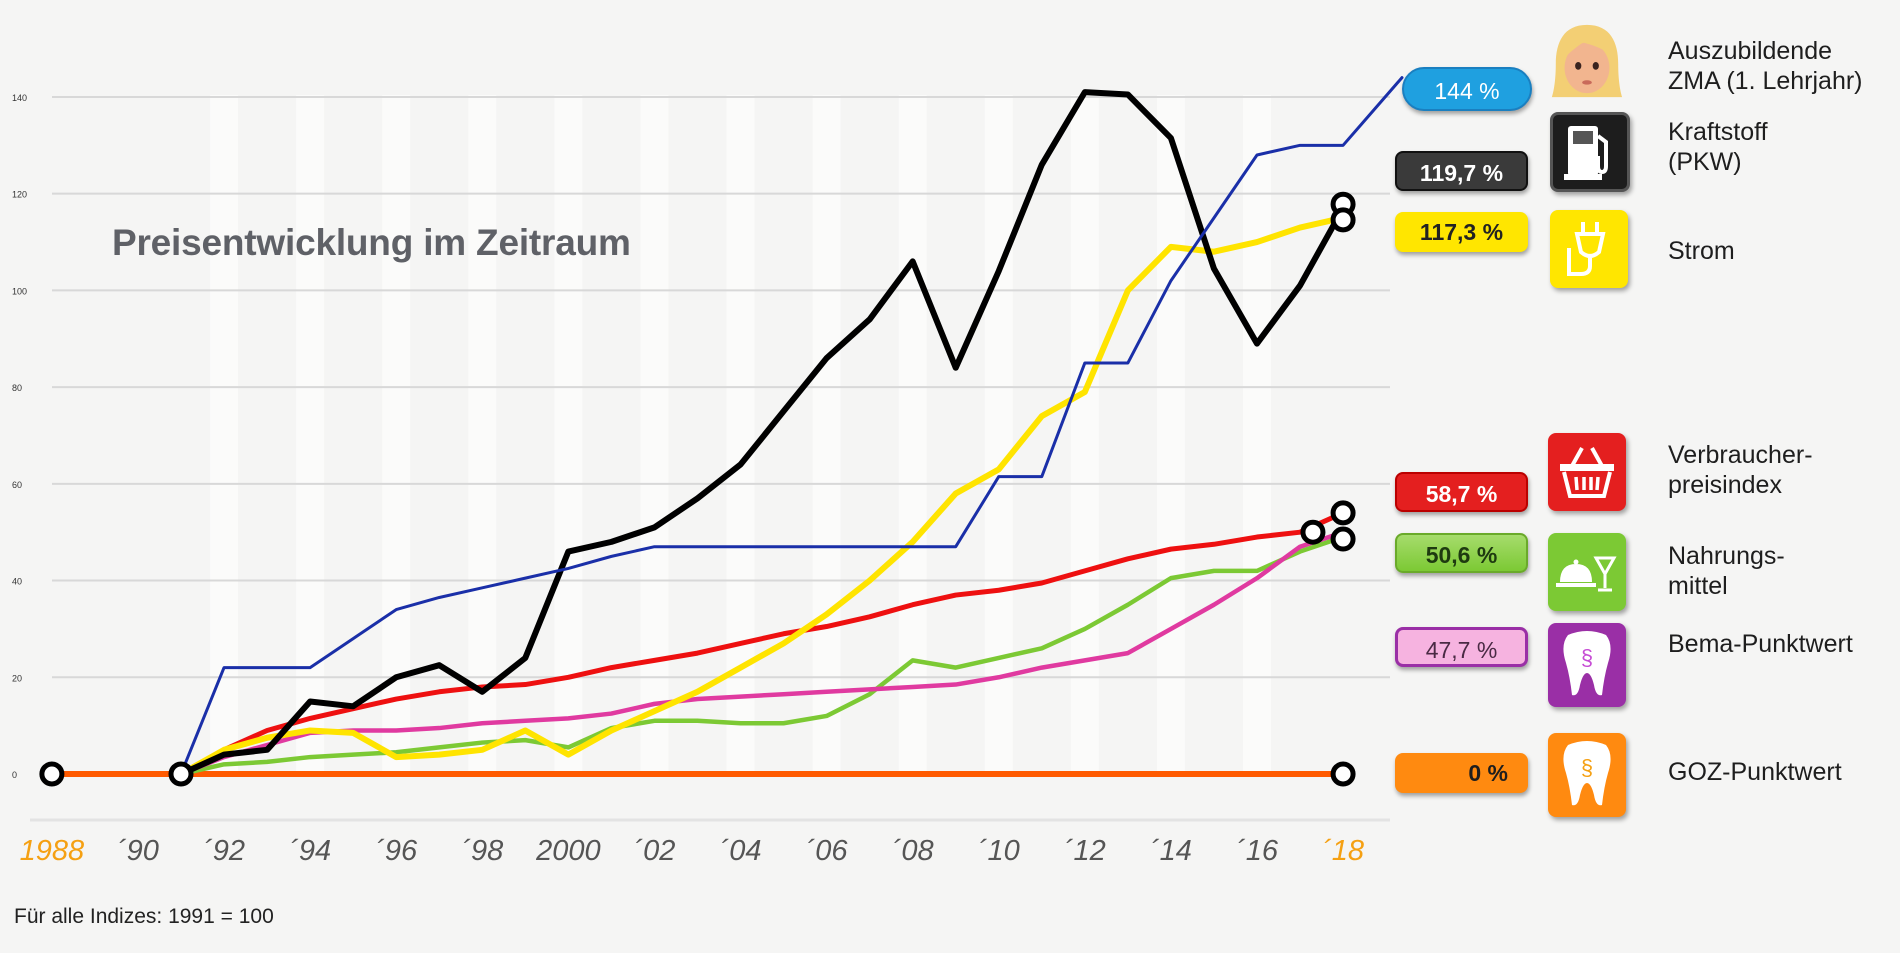  I want to click on y-tick-label: 0, so click(14, 775).